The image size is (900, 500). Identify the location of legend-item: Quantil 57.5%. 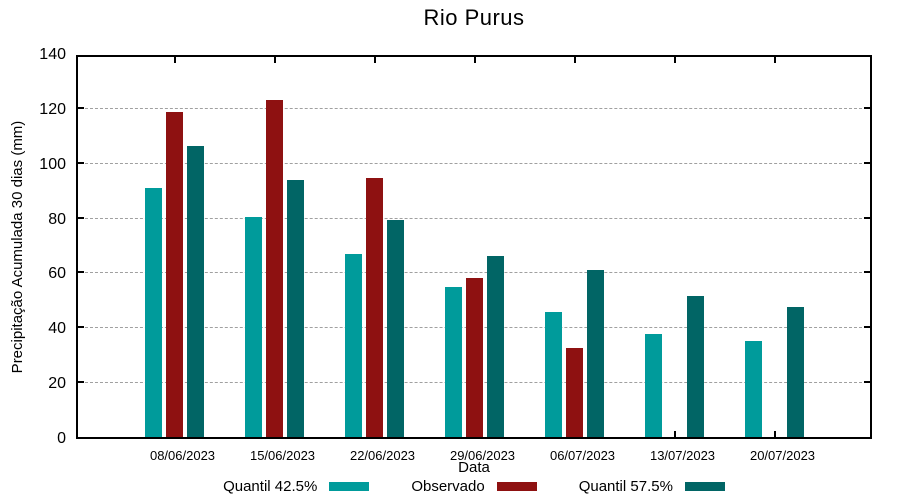
(652, 486).